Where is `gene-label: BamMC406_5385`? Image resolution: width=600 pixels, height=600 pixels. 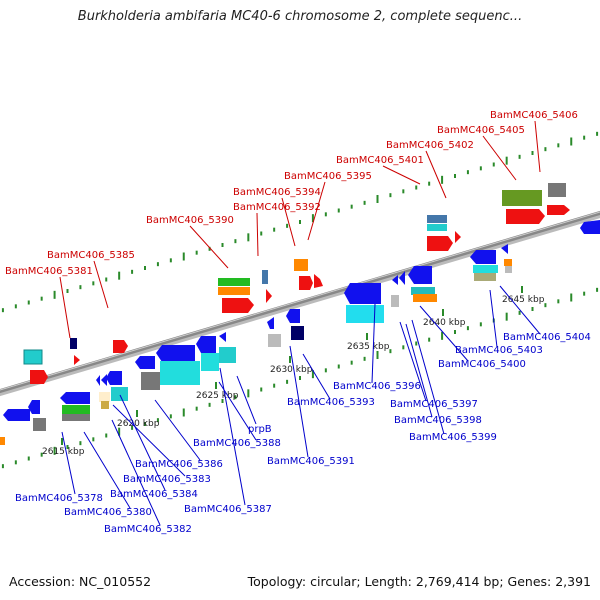 gene-label: BamMC406_5385 is located at coordinates (91, 255).